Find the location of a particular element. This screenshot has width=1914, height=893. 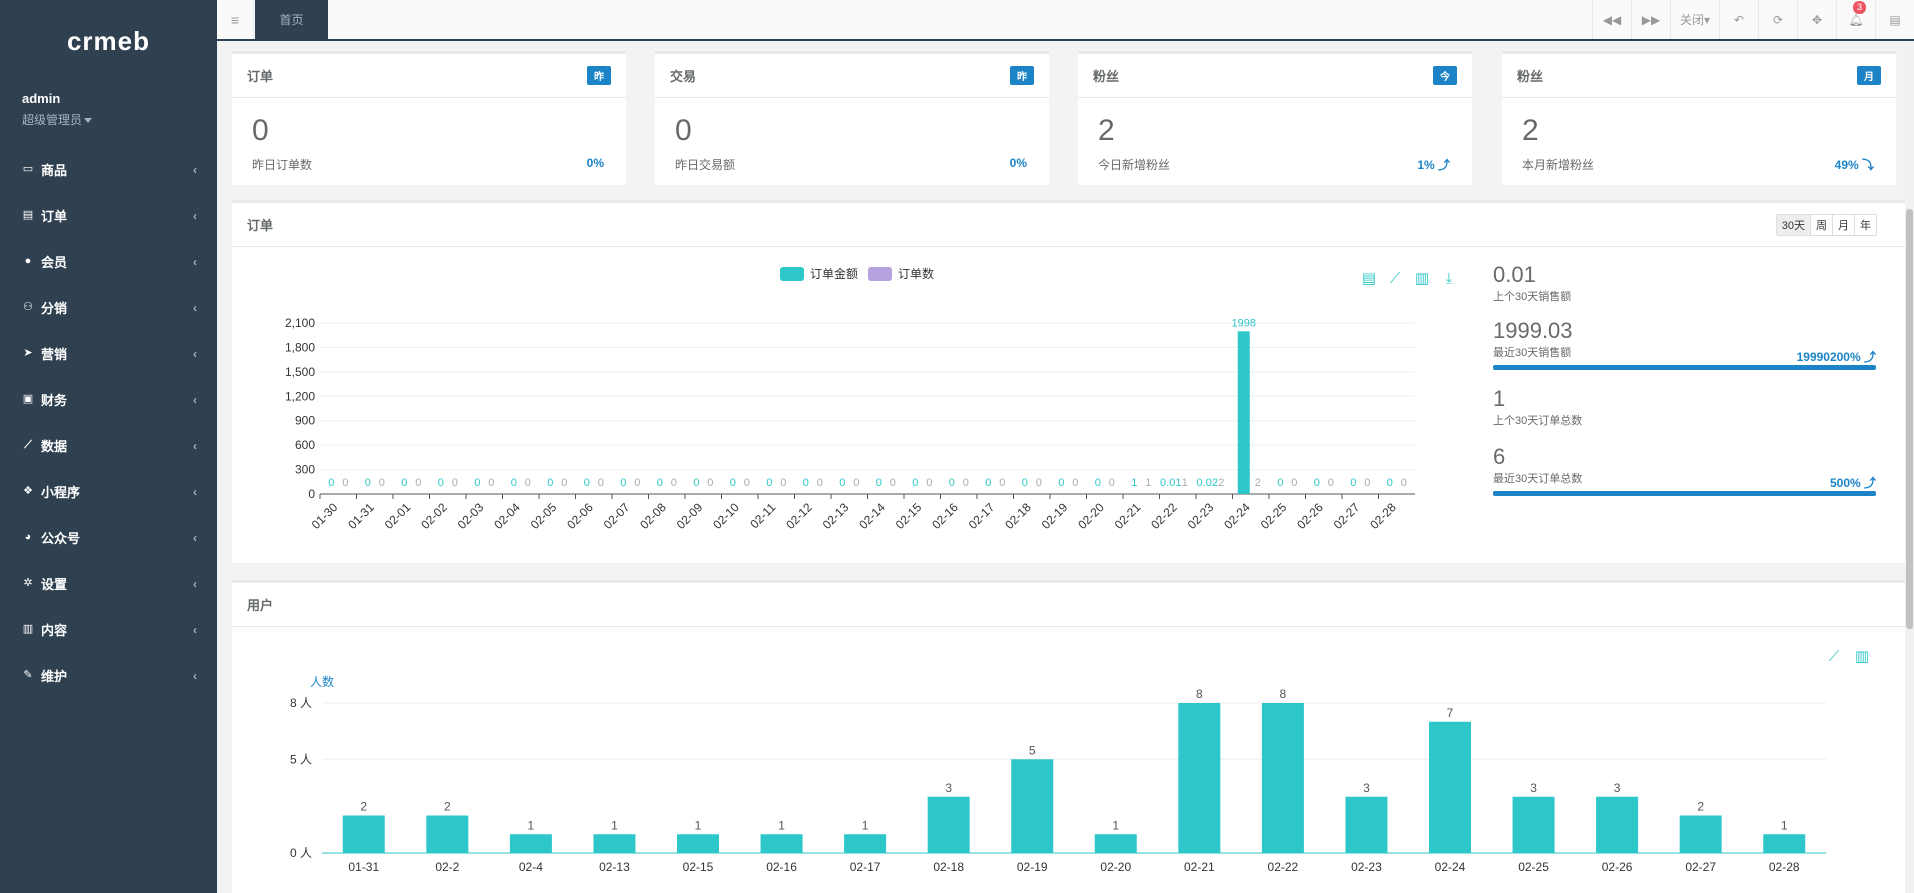

notification-badge: 3 is located at coordinates (1859, 7).